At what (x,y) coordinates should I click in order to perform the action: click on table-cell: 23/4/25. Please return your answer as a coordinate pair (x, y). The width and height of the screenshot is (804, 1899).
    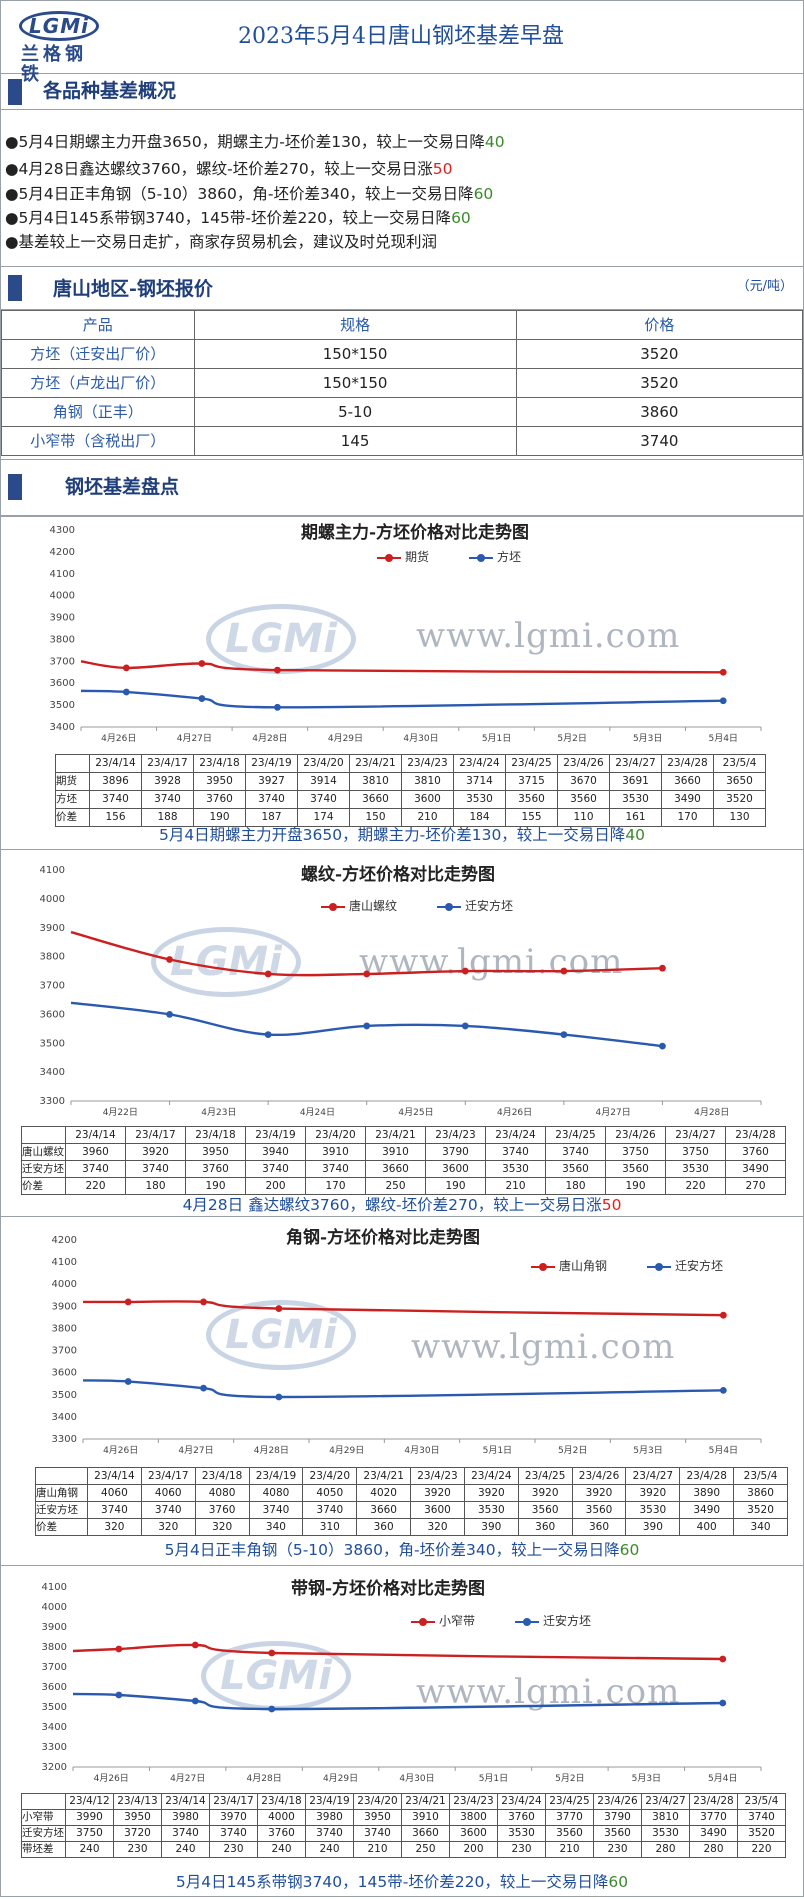
    Looking at the image, I should click on (569, 1801).